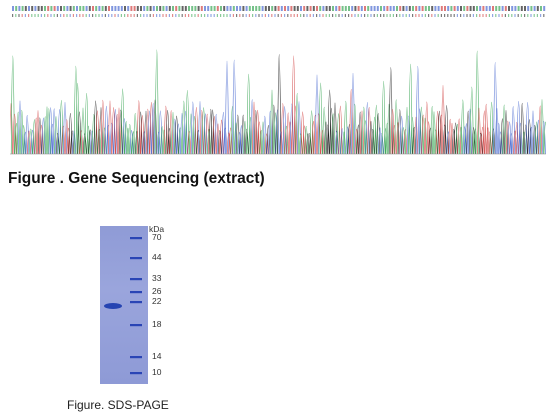  Describe the element at coordinates (157, 324) in the screenshot. I see `marker-label: 18` at that location.